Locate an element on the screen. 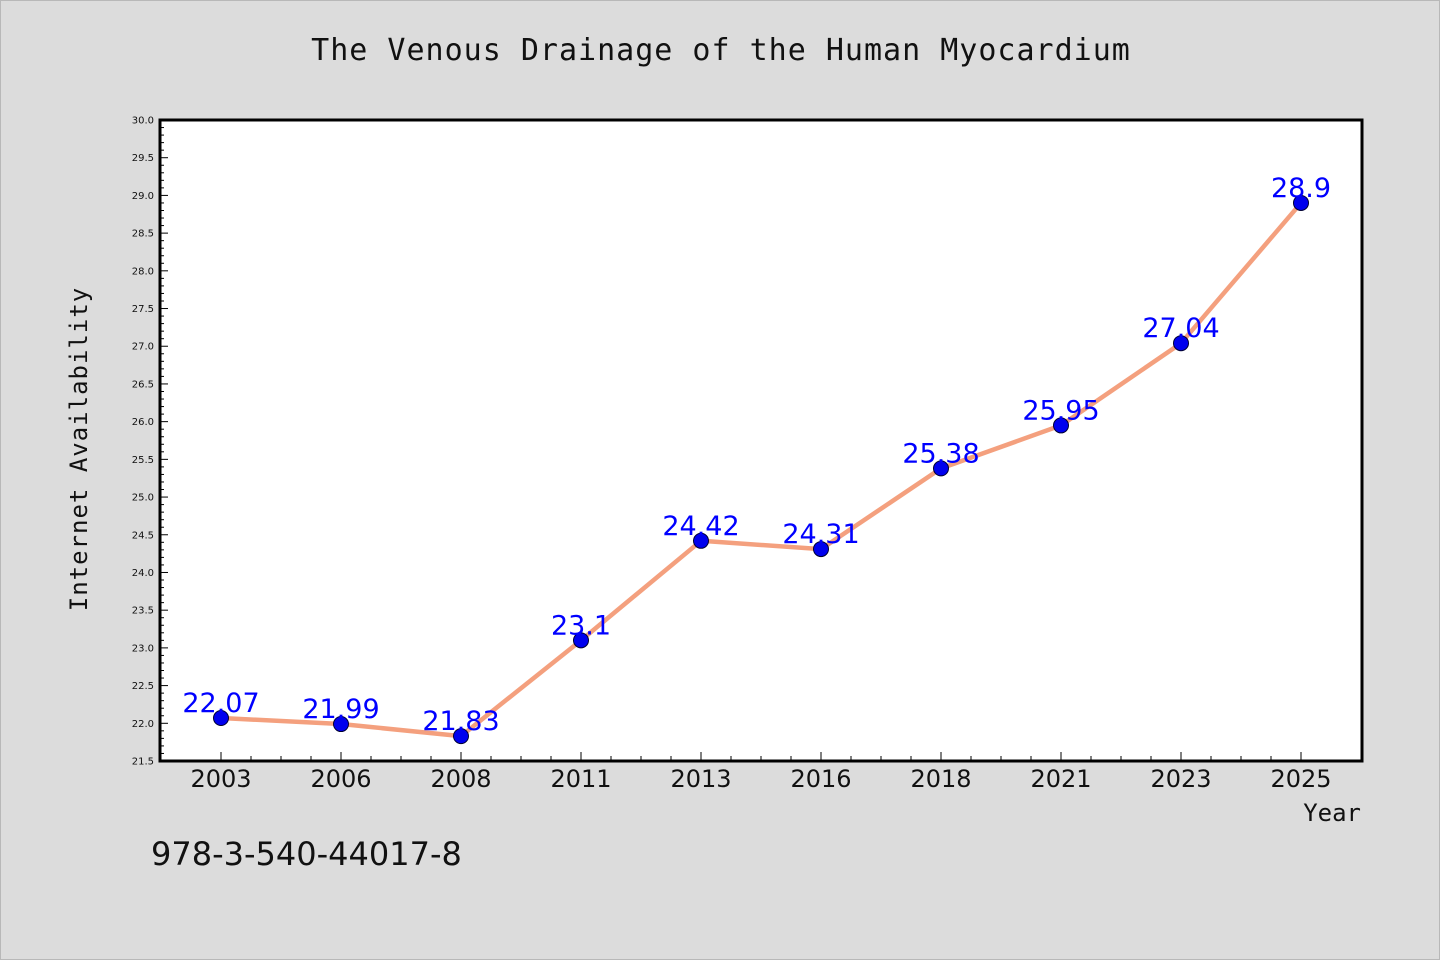 The height and width of the screenshot is (960, 1440). data-label: 27.04 is located at coordinates (1180, 328).